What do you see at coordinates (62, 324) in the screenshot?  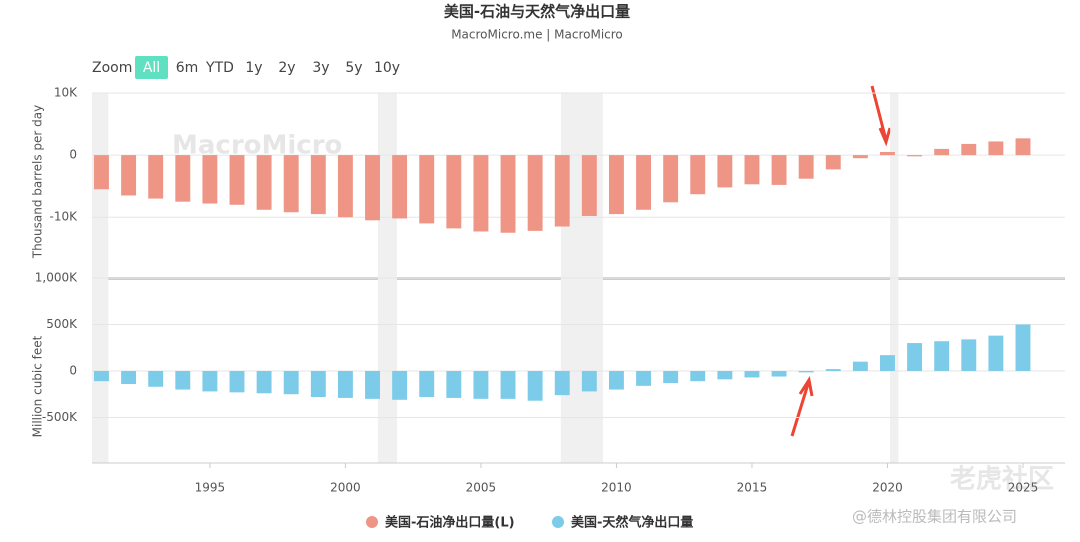 I see `y-tick-label: 500K` at bounding box center [62, 324].